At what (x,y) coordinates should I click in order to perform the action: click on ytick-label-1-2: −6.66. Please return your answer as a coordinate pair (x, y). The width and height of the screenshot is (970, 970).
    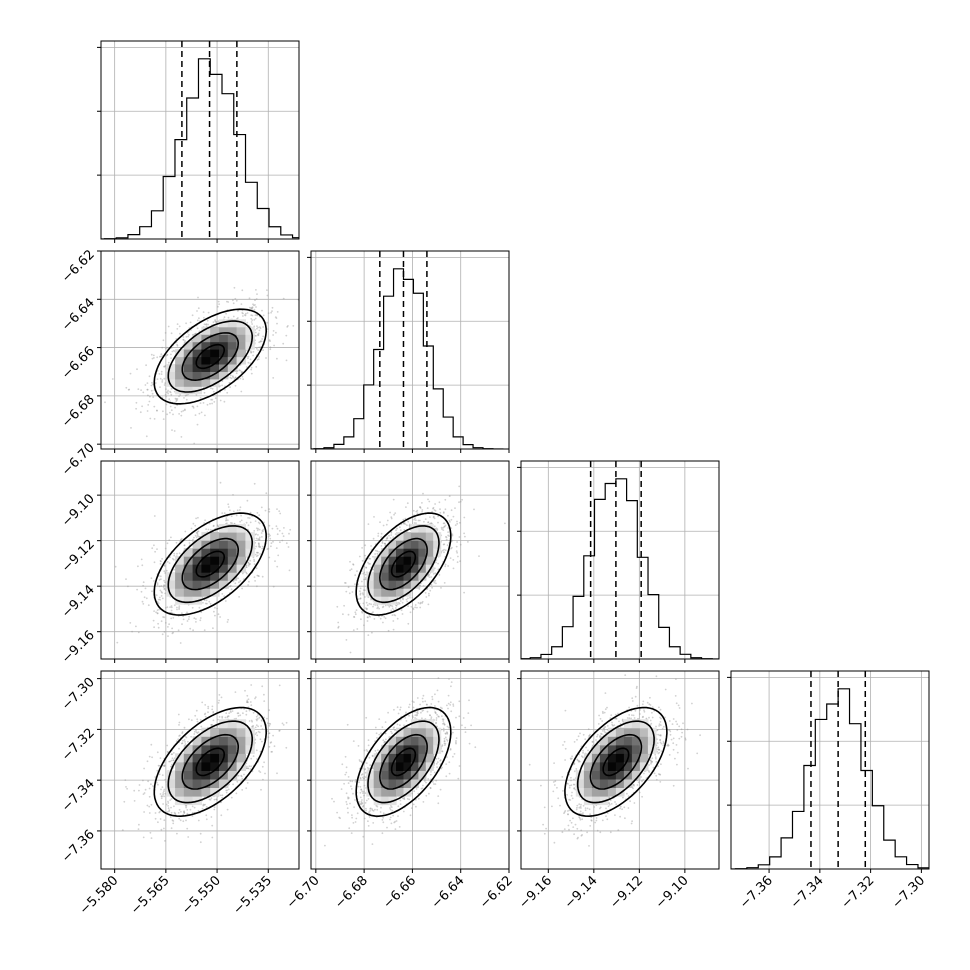
    Looking at the image, I should click on (78, 363).